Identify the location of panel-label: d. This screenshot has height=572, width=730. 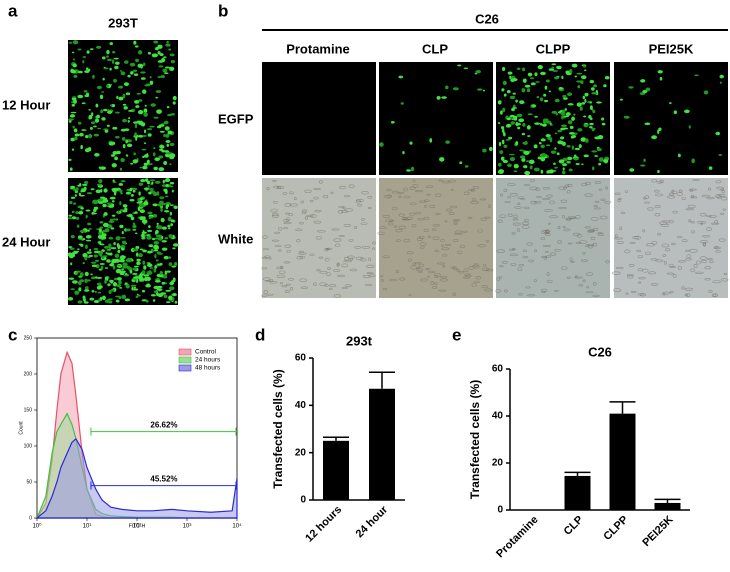
(260, 334).